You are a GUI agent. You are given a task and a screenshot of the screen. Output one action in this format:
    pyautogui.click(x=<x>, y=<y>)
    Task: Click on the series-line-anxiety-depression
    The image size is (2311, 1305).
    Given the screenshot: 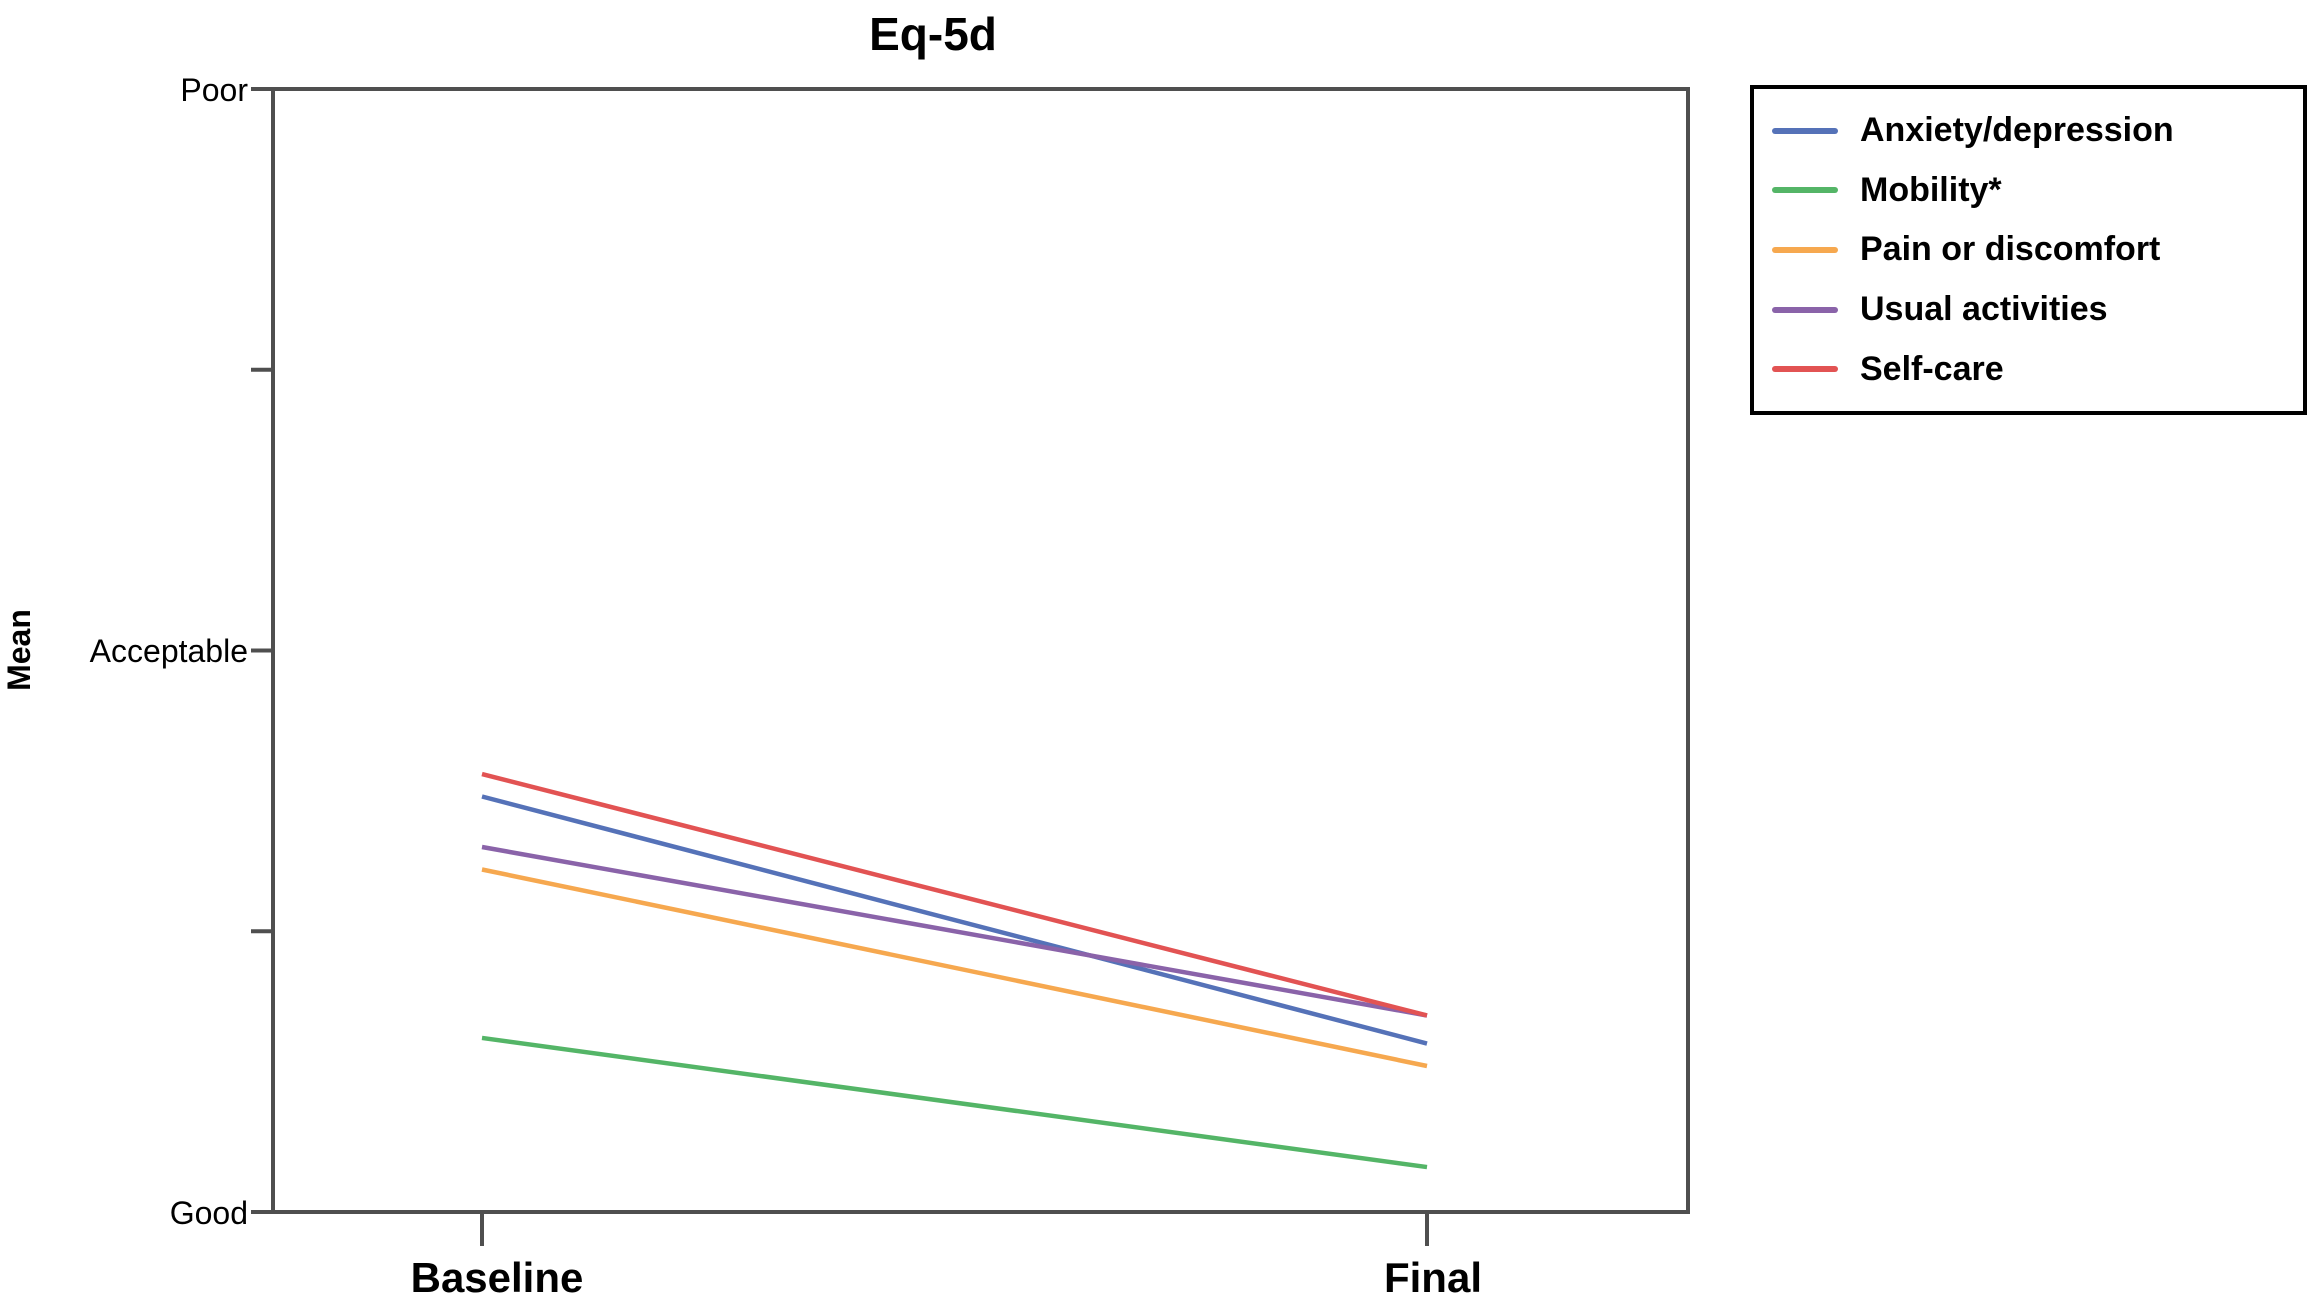 What is the action you would take?
    pyautogui.click(x=954, y=920)
    